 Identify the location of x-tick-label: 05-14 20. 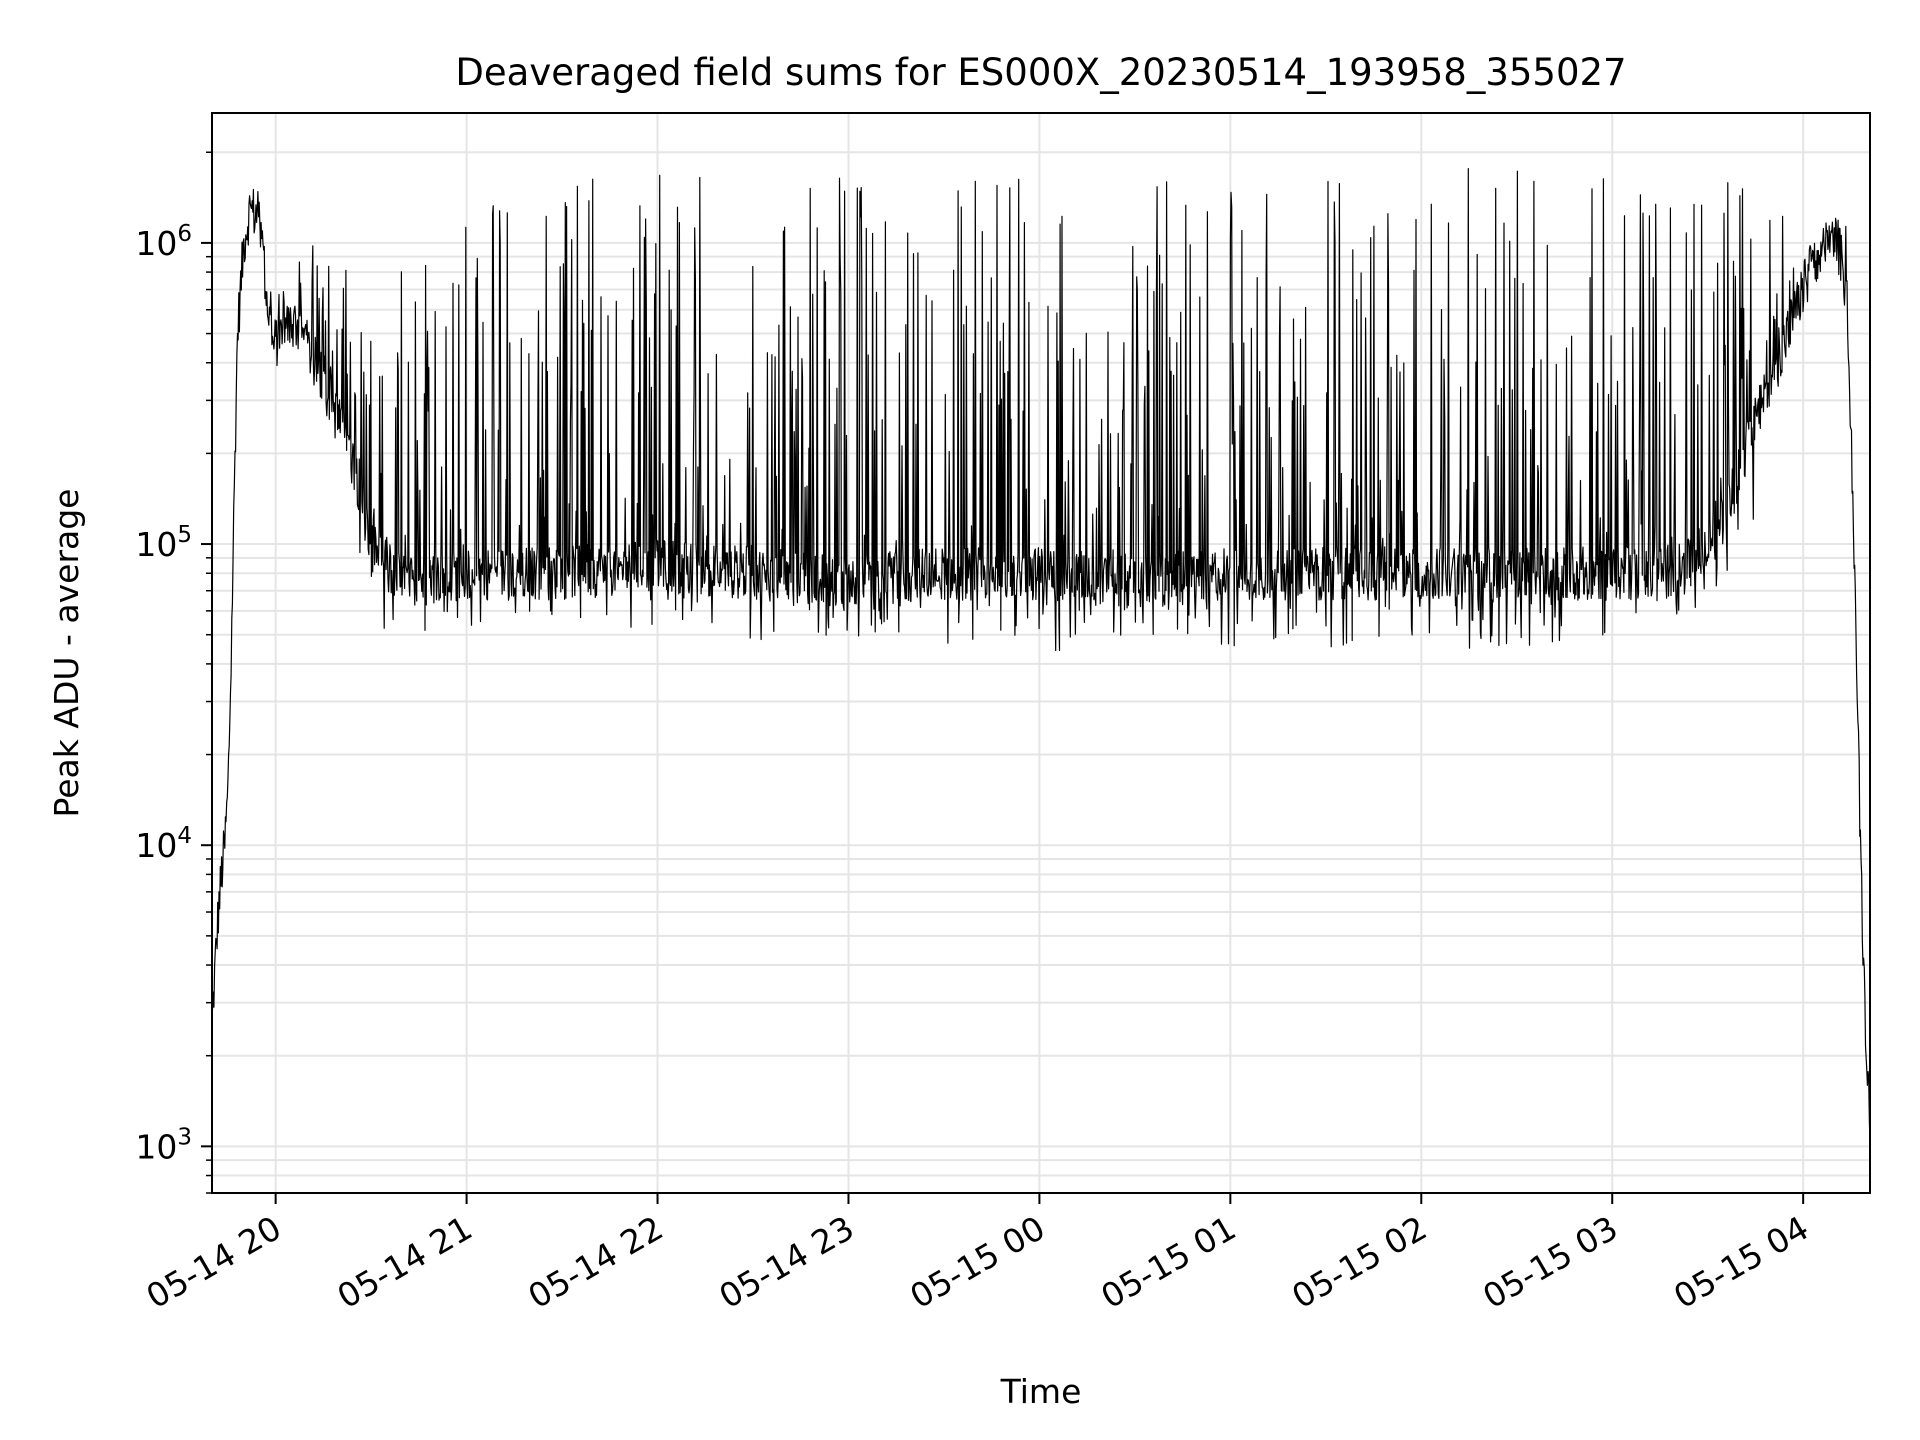
(214, 1262).